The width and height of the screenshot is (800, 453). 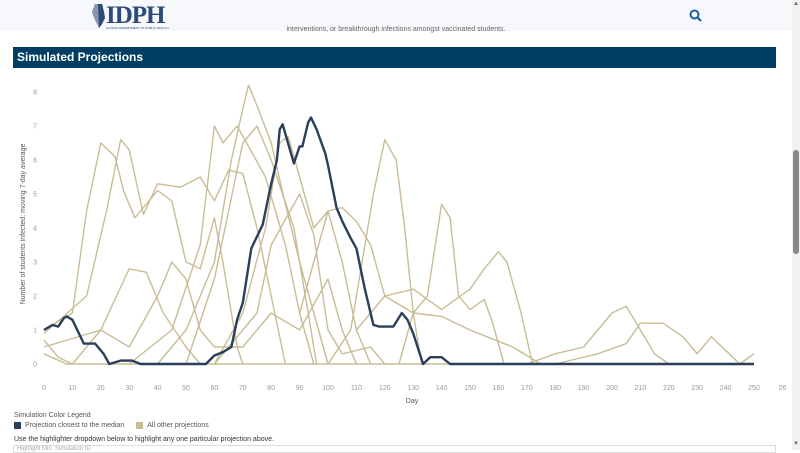 What do you see at coordinates (442, 388) in the screenshot?
I see `x-tick-label: 140` at bounding box center [442, 388].